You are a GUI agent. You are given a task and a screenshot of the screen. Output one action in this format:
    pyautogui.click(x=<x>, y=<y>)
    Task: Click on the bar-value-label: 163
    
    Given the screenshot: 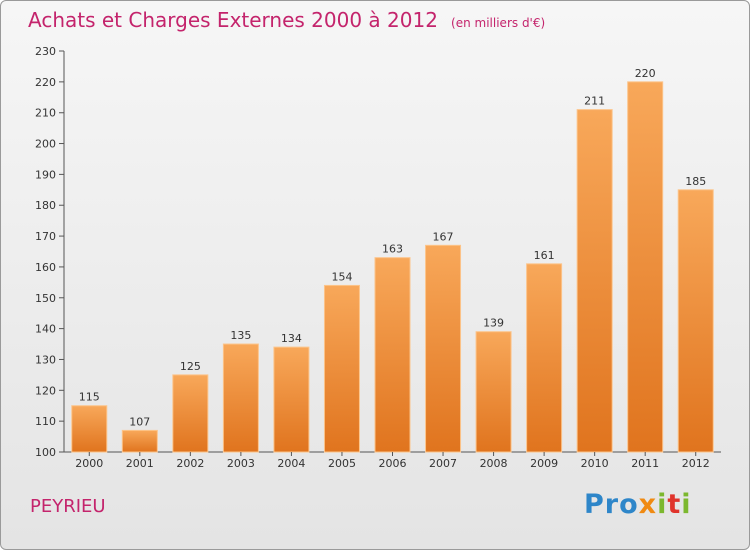 What is the action you would take?
    pyautogui.click(x=392, y=249)
    